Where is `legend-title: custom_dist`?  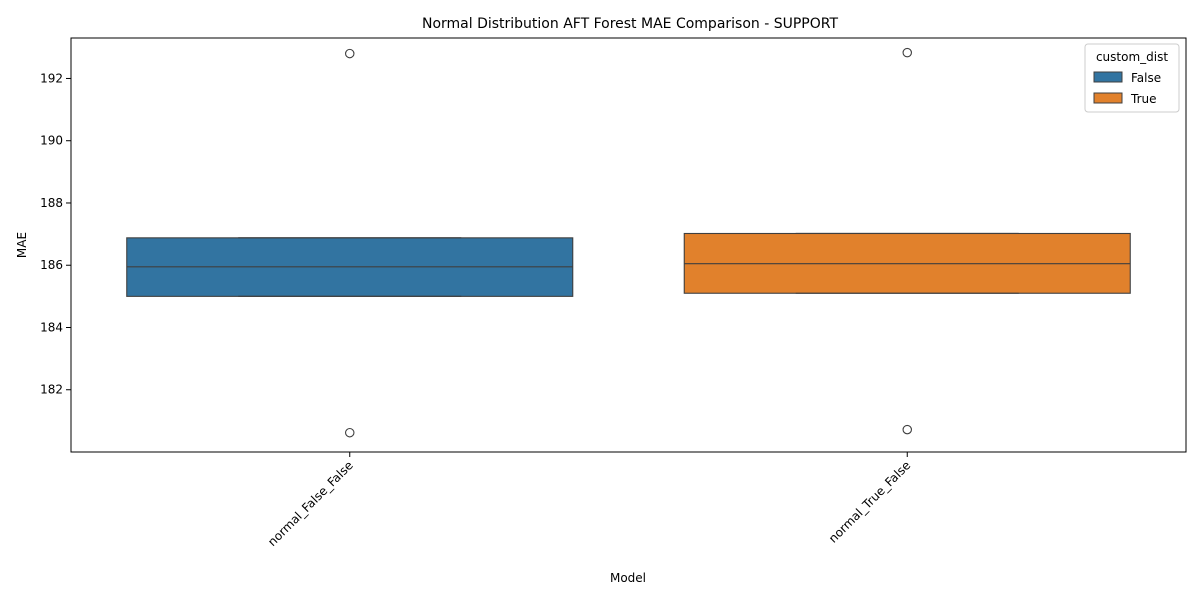
legend-title: custom_dist is located at coordinates (1132, 57).